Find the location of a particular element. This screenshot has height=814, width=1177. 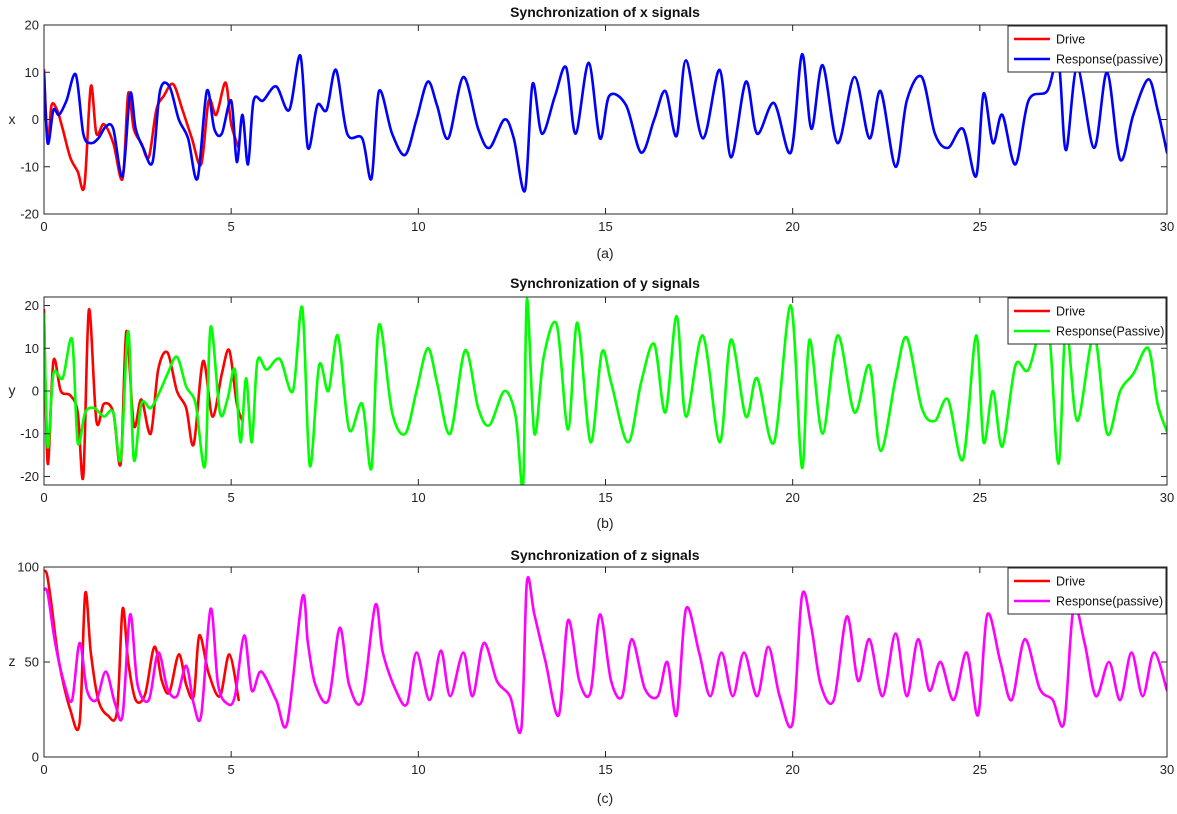

legend: Drive Response(Passive) is located at coordinates (1087, 321).